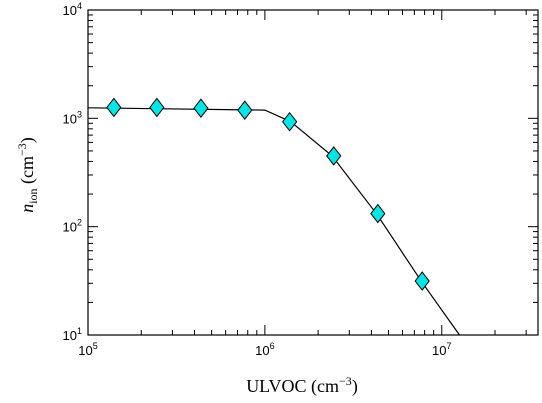 This screenshot has width=542, height=403. I want to click on x-tick-labels: 10⁵ 10⁶ 10⁷, so click(264, 349).